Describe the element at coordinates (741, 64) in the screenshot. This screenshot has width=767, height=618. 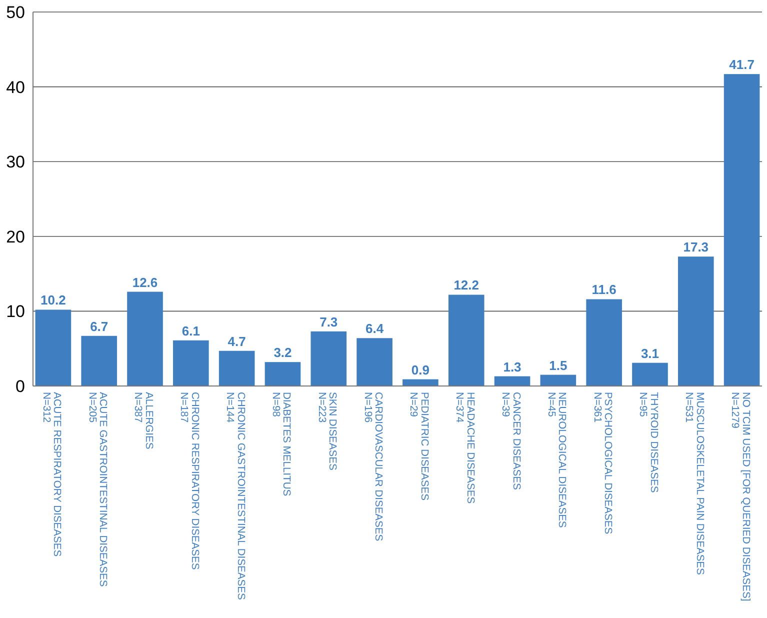
I see `data-label: 41.7` at that location.